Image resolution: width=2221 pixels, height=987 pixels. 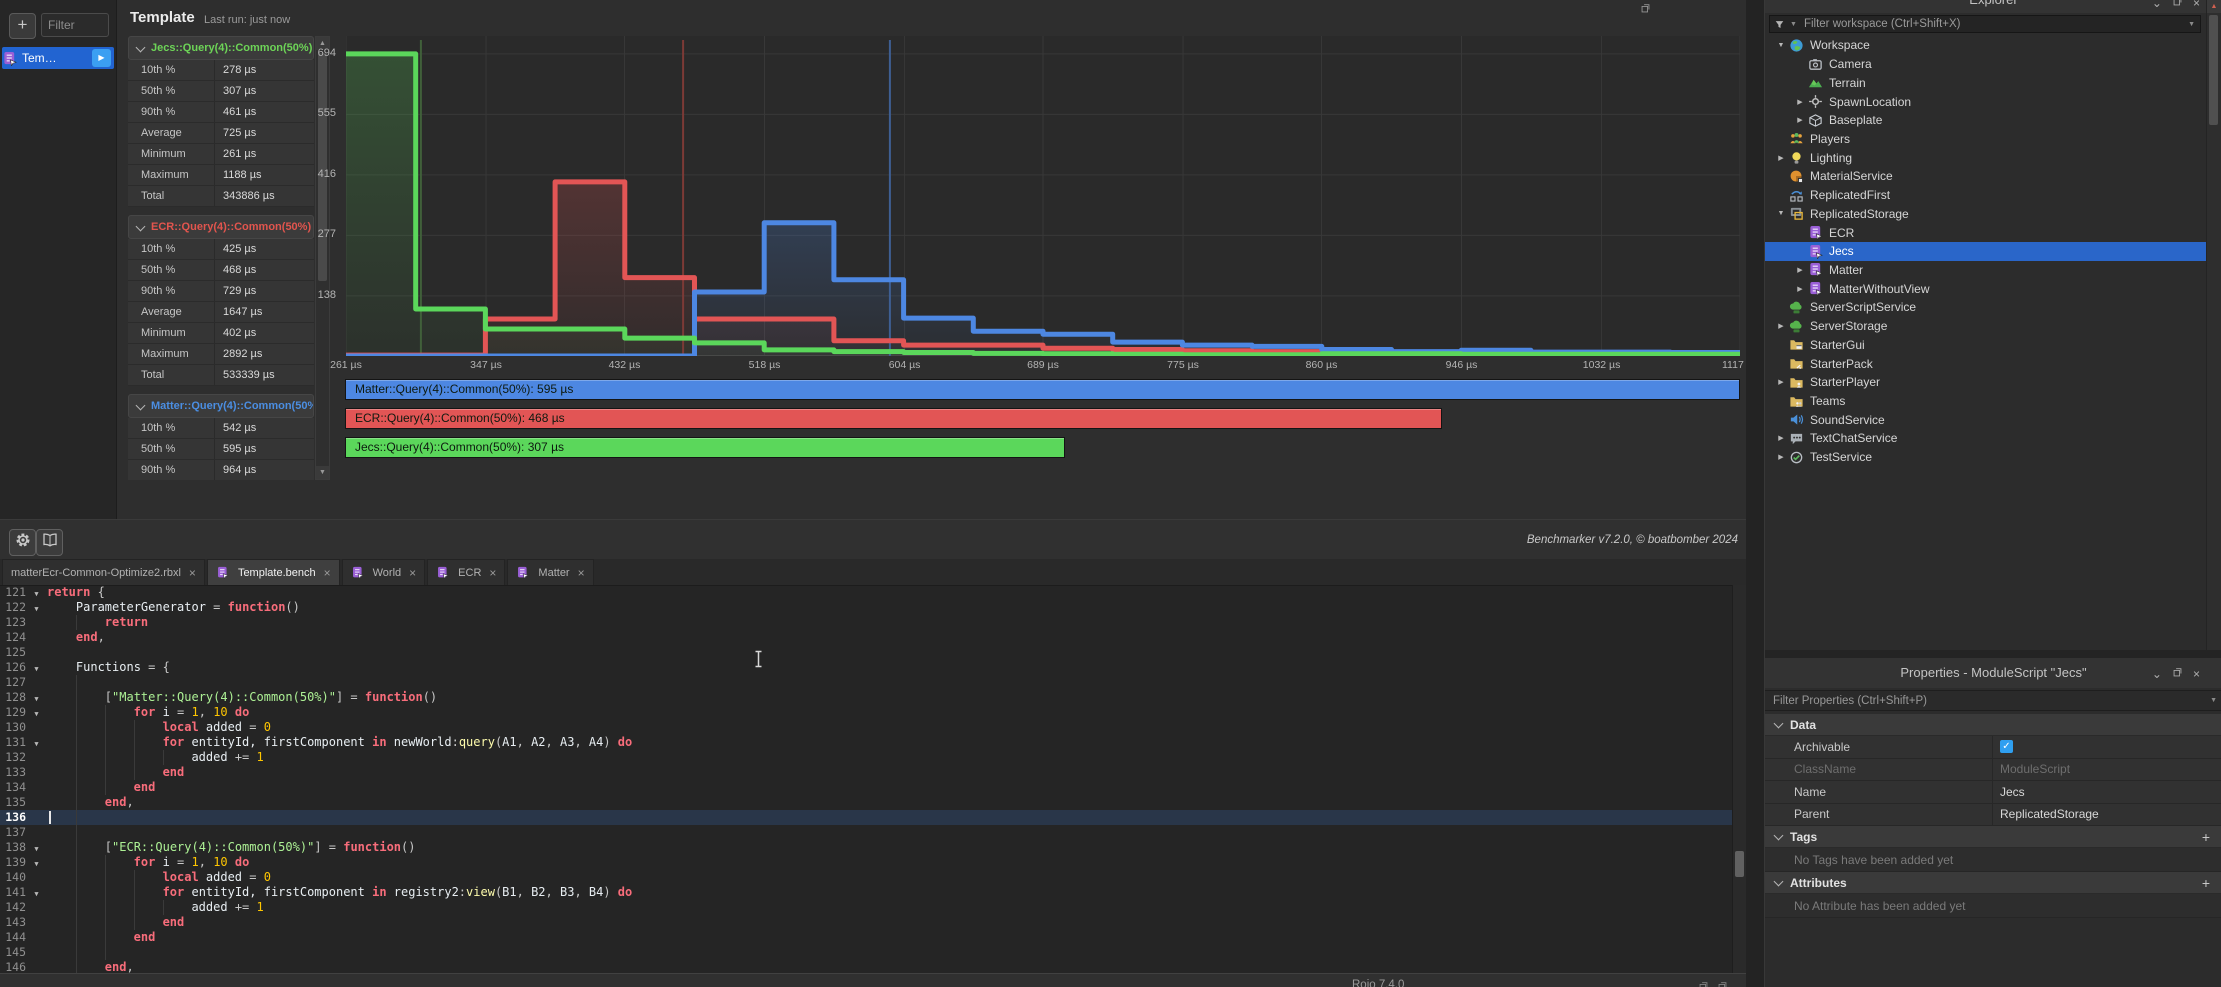 I want to click on section-header-tags: Tags +, so click(x=1993, y=837).